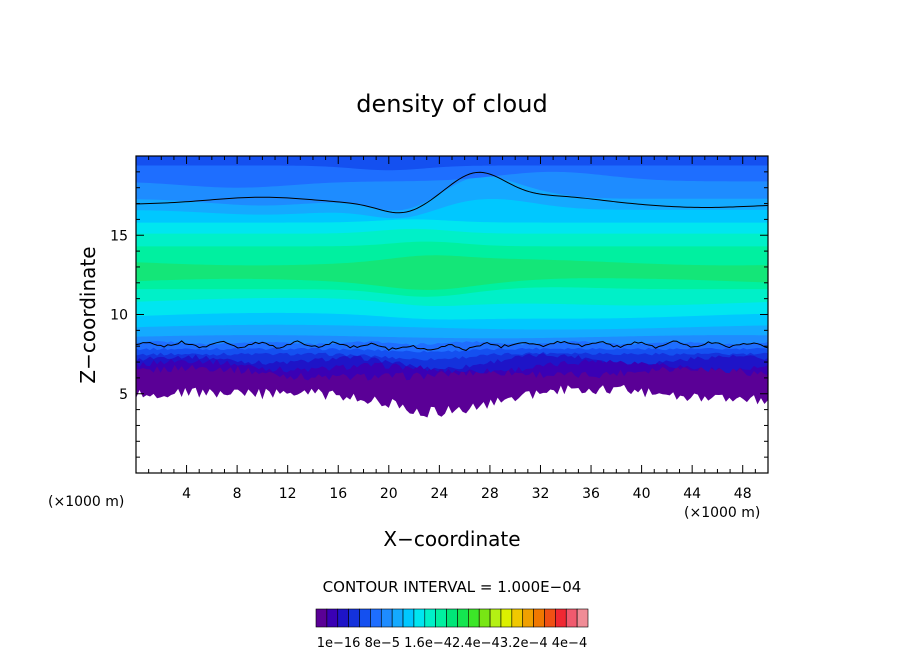 This screenshot has height=654, width=904. What do you see at coordinates (743, 494) in the screenshot?
I see `x-tick-label: 48` at bounding box center [743, 494].